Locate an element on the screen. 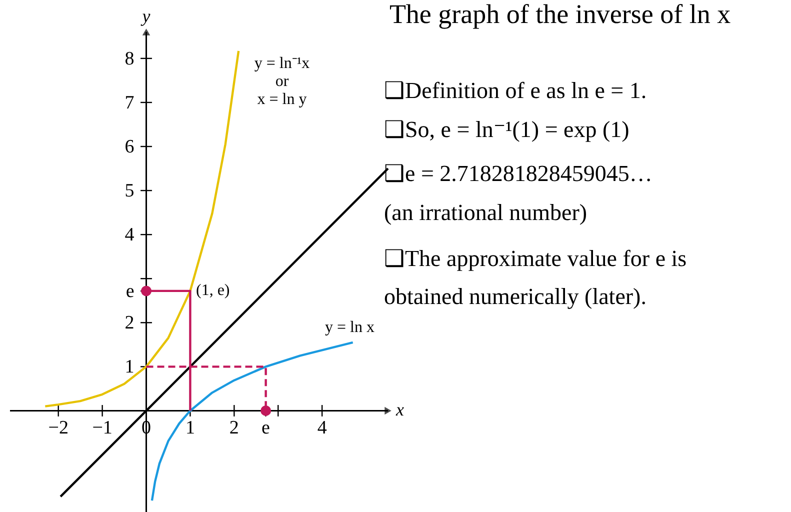 The image size is (791, 512). x-tick-label: −1 is located at coordinates (102, 428).